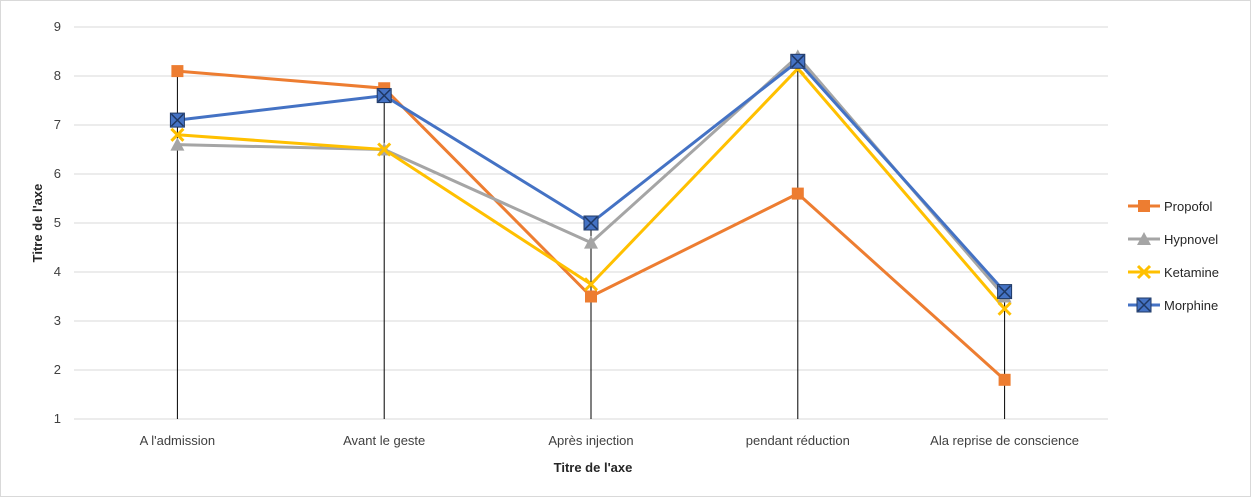  I want to click on legend-label: Morphine, so click(1191, 305).